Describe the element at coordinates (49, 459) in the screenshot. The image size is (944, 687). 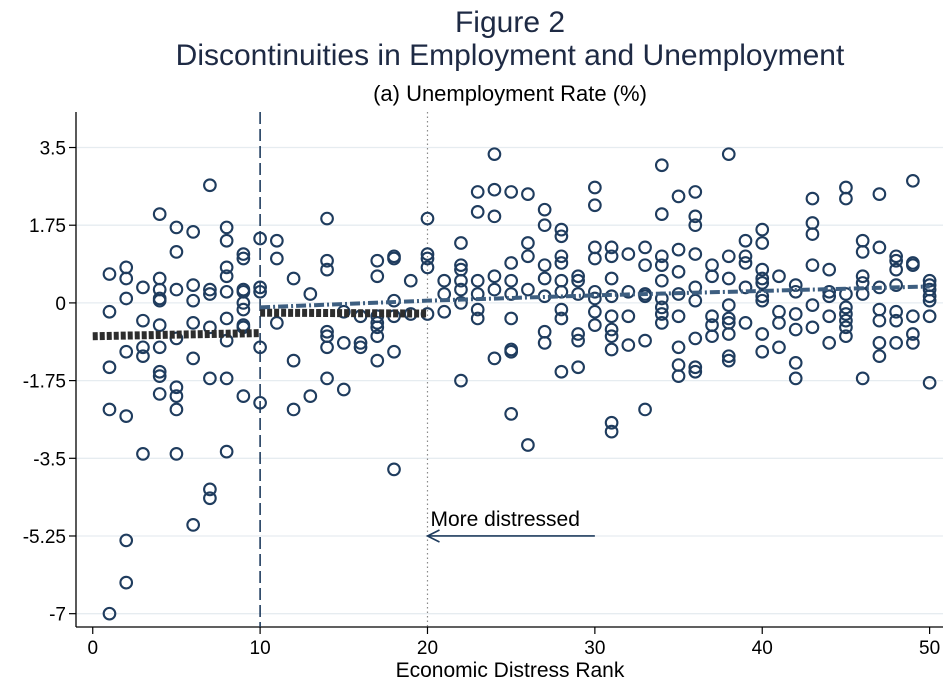
I see `y-tick-label: -3.5` at that location.